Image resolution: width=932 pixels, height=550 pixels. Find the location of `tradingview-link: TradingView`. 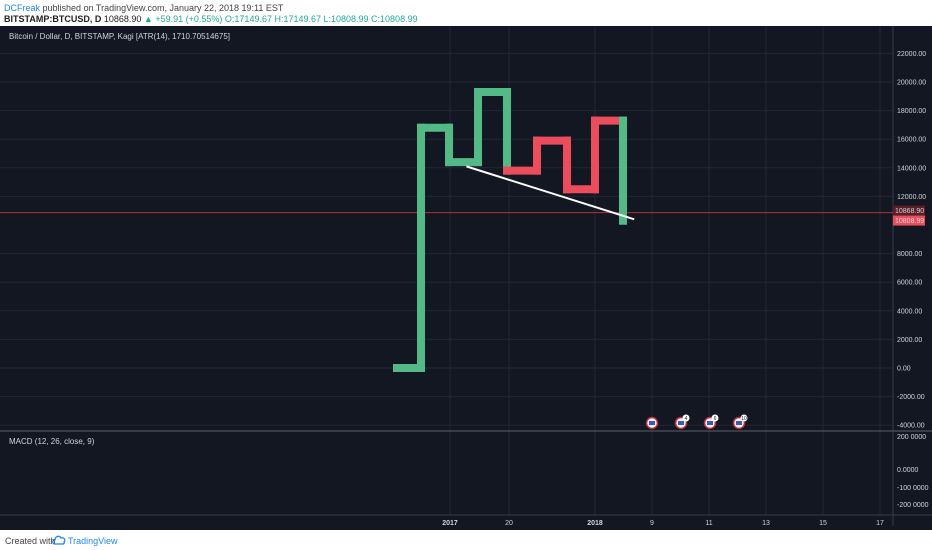

tradingview-link: TradingView is located at coordinates (93, 541).